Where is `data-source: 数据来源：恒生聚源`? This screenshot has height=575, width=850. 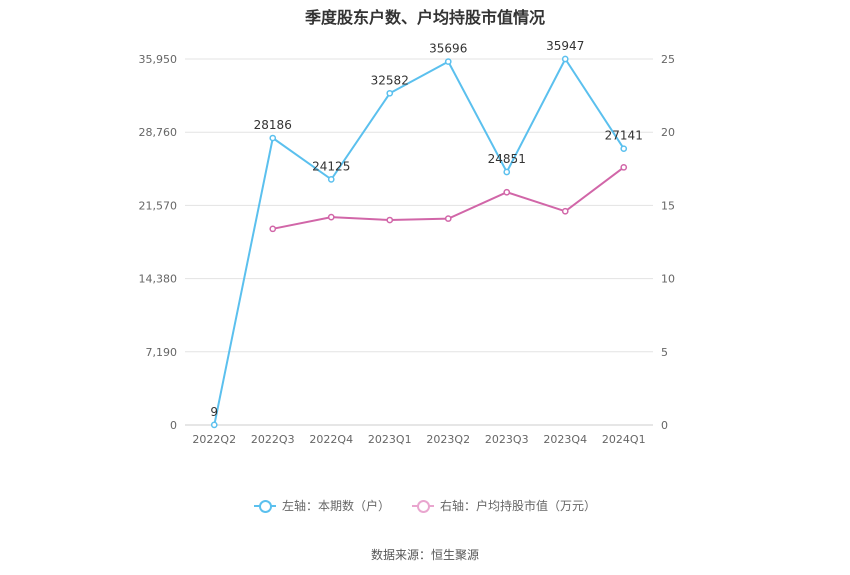 data-source: 数据来源：恒生聚源 is located at coordinates (424, 555).